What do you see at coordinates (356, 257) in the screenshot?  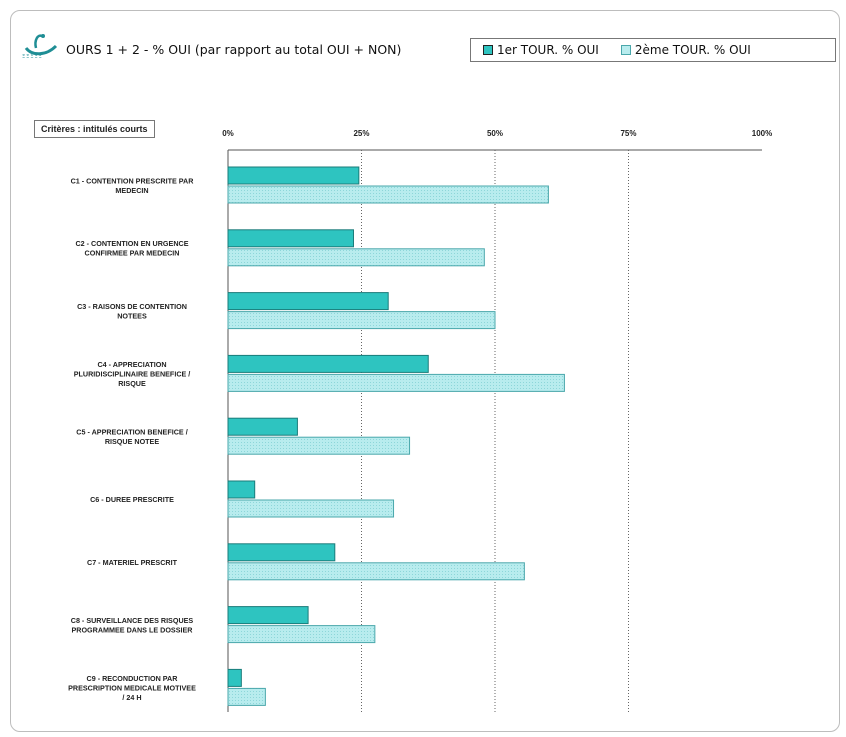 I see `bar-tour2-c2` at bounding box center [356, 257].